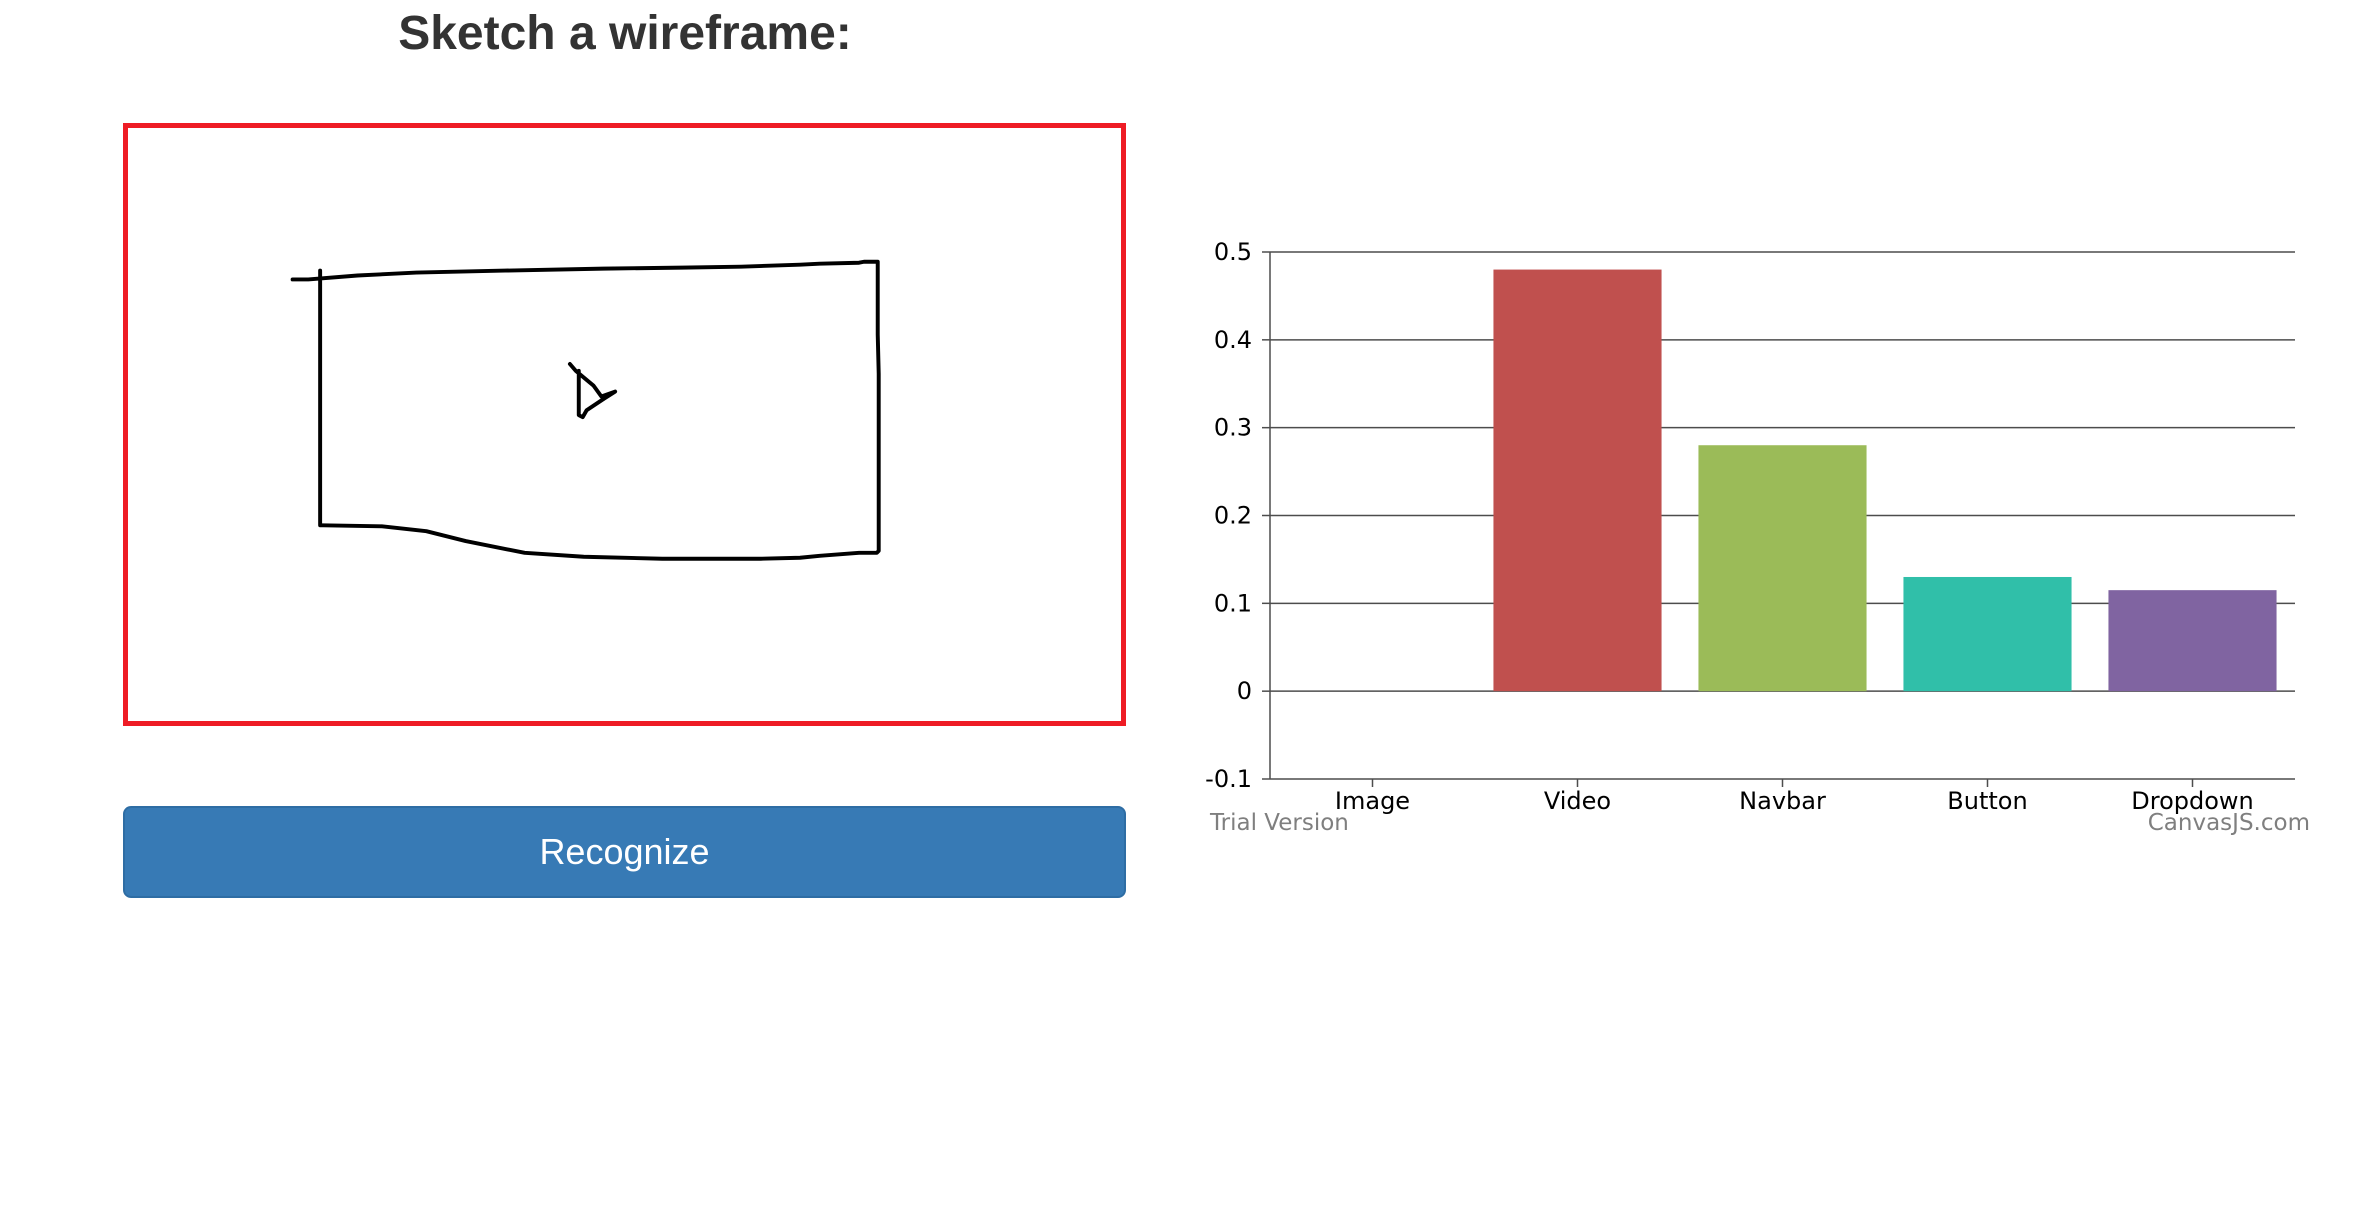 The image size is (2376, 1218). What do you see at coordinates (2229, 823) in the screenshot?
I see `canvasjs-credit: CanvasJS.com` at bounding box center [2229, 823].